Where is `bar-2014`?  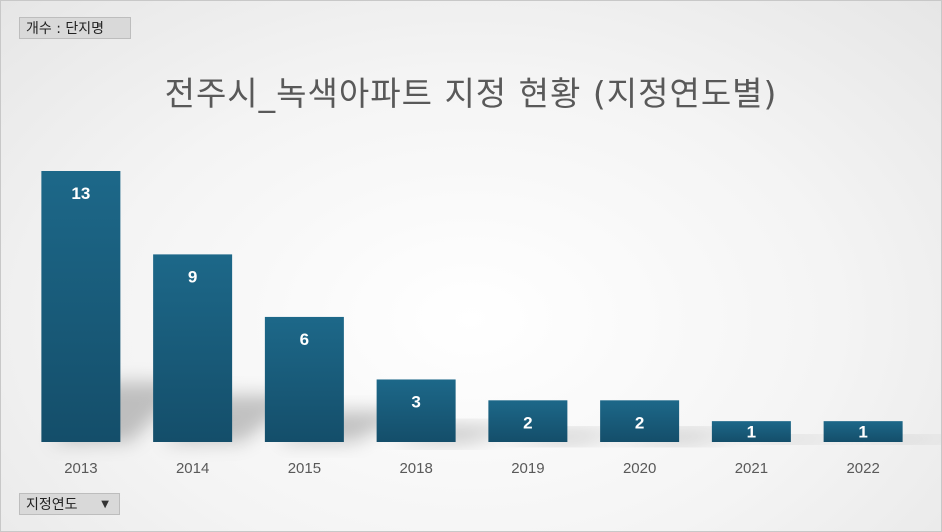 bar-2014 is located at coordinates (193, 348).